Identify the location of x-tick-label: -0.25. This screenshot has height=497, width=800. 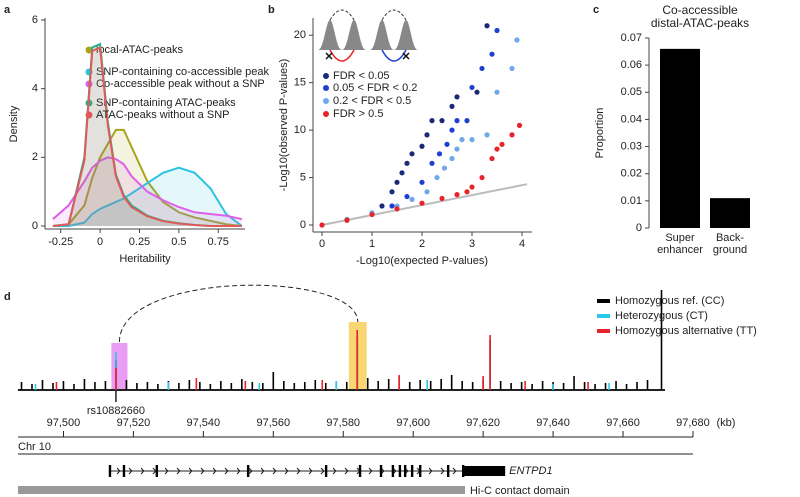
(60, 242).